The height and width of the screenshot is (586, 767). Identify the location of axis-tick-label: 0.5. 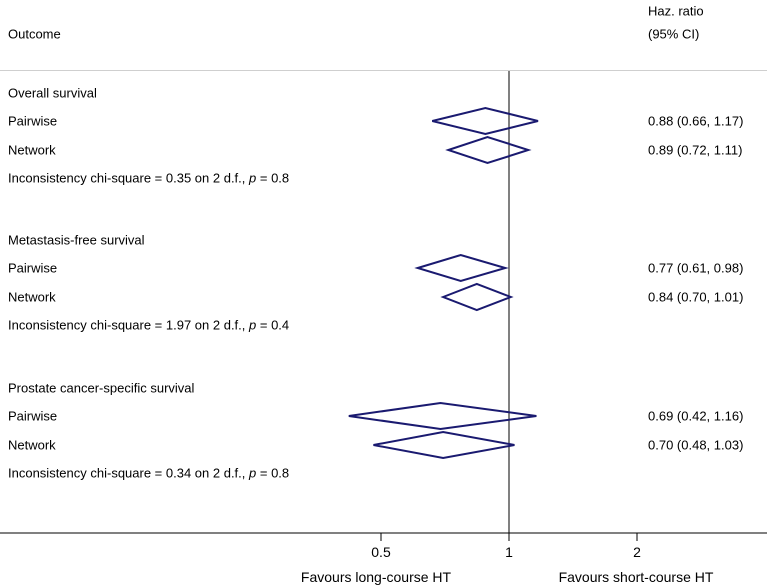
(381, 552).